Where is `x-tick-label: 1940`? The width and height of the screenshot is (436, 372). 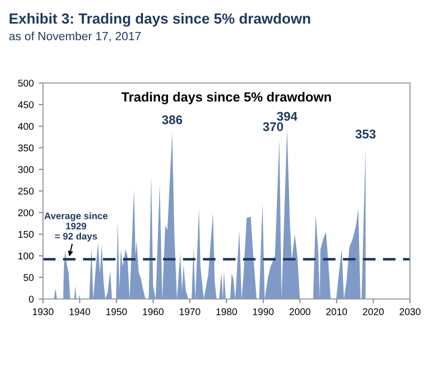 x-tick-label: 1940 is located at coordinates (80, 312).